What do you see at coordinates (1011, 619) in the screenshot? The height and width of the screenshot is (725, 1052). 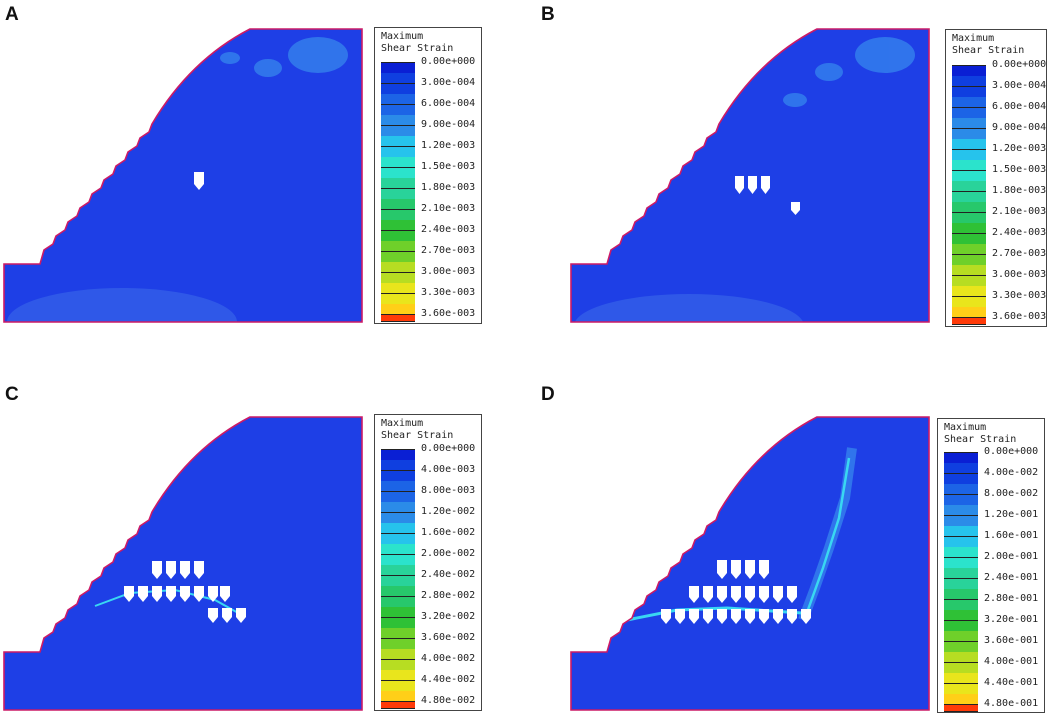 I see `legend-tick-label: 3.20e-001` at bounding box center [1011, 619].